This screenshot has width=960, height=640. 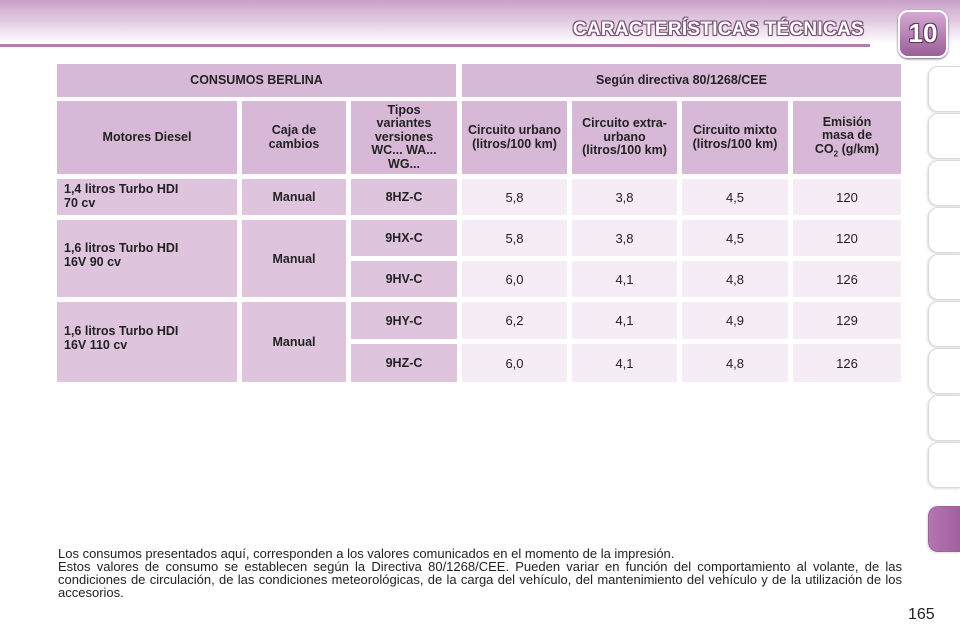 What do you see at coordinates (404, 363) in the screenshot?
I see `type-cell: 9HZ-C` at bounding box center [404, 363].